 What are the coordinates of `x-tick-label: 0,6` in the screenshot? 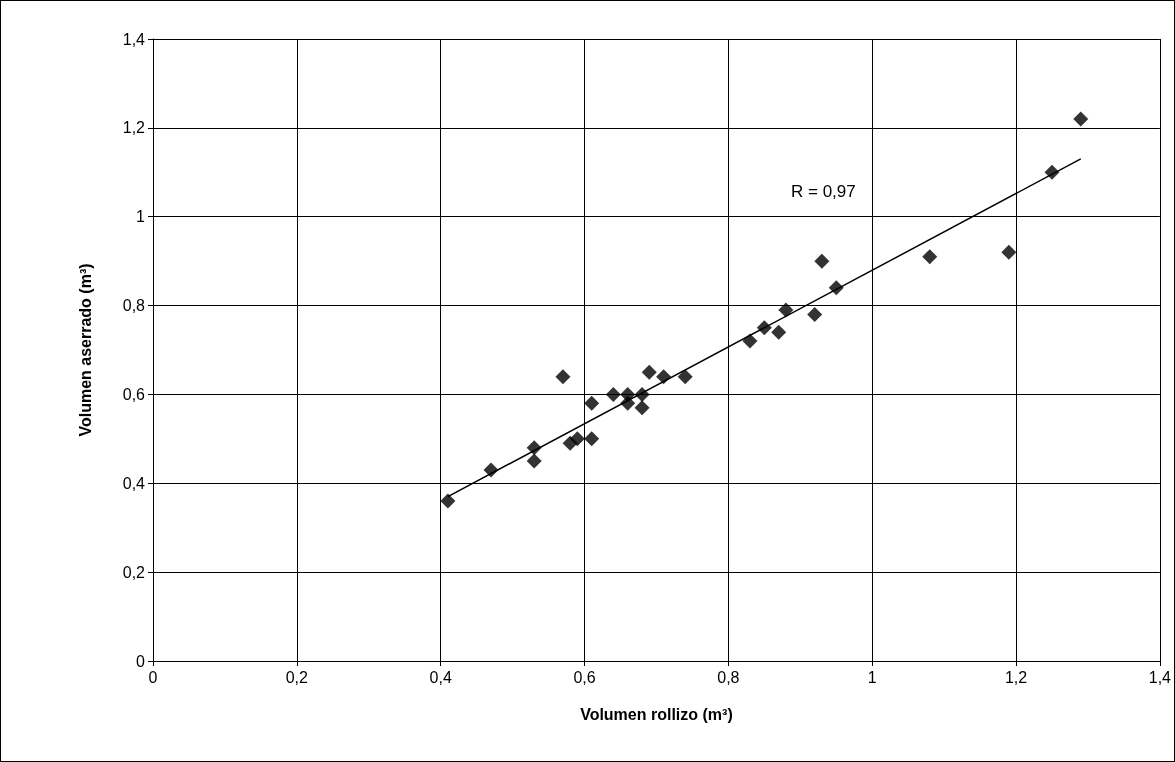 It's located at (584, 677).